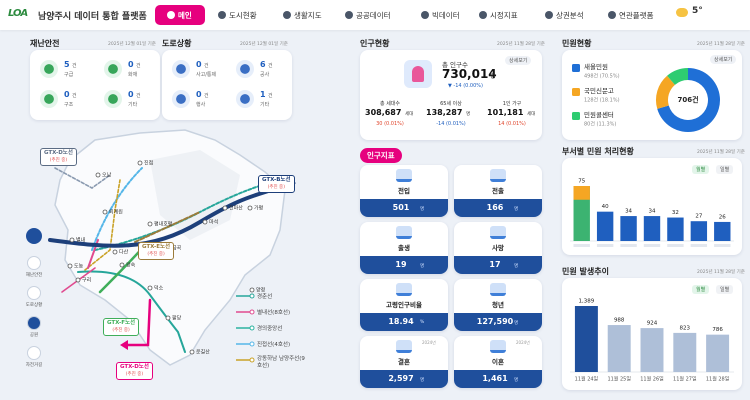  What do you see at coordinates (581, 193) in the screenshot?
I see `bar-highlight` at bounding box center [581, 193].